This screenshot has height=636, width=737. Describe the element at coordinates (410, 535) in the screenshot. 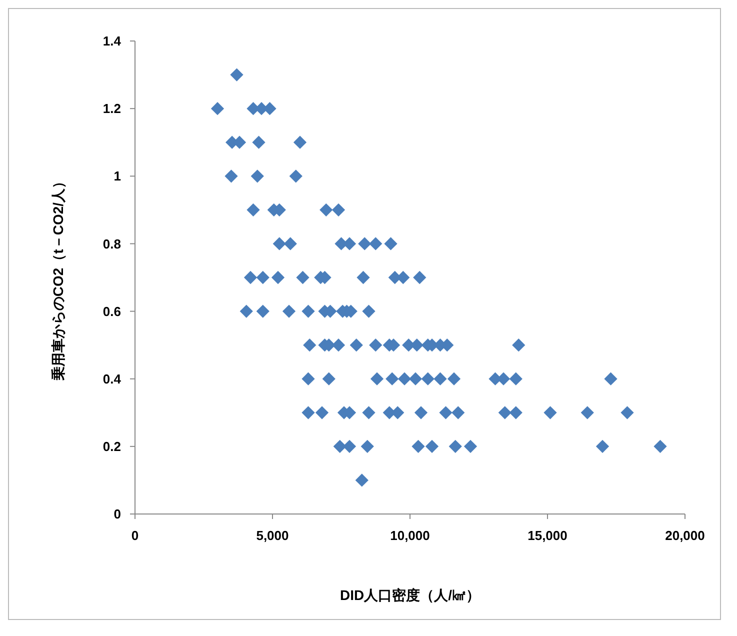

I see `x-tick-label: 10,000` at that location.